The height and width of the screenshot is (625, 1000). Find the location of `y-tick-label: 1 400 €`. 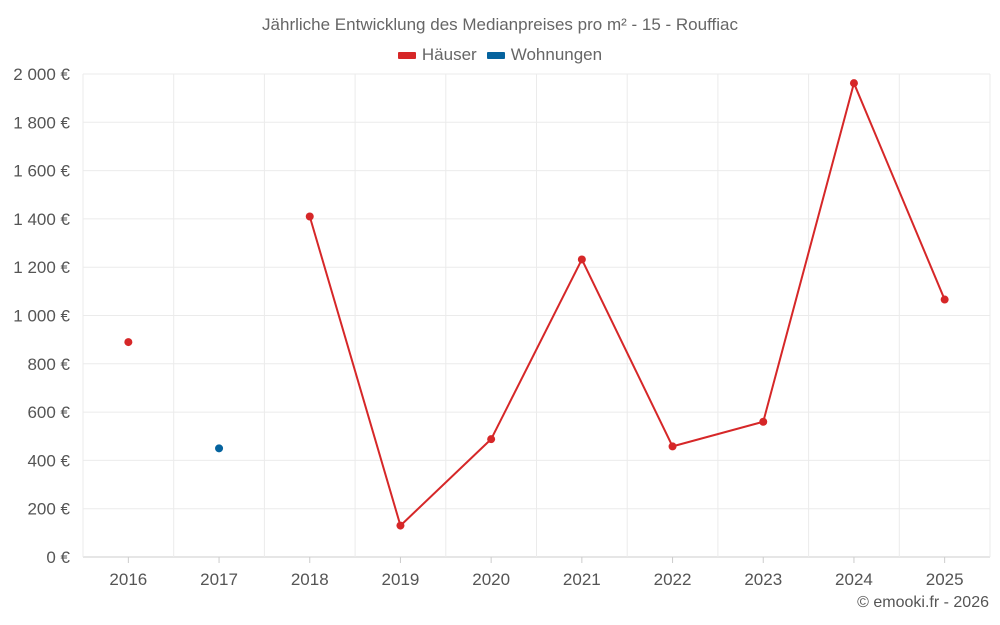

y-tick-label: 1 400 € is located at coordinates (41, 219).